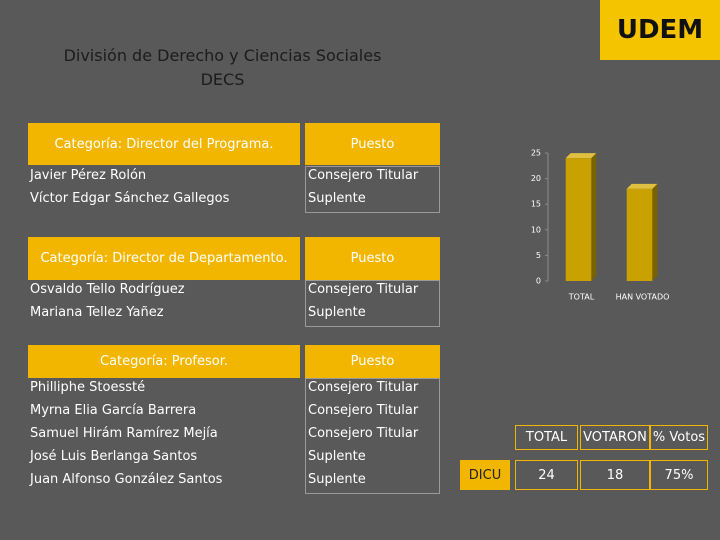 The width and height of the screenshot is (720, 540). I want to click on subtitle: DECS, so click(222, 79).